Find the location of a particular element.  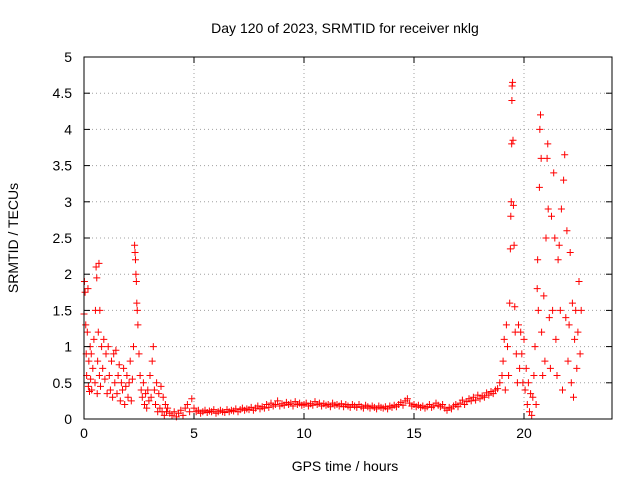

x-tick-labels: 0 5 10 15 20 is located at coordinates (306, 433).